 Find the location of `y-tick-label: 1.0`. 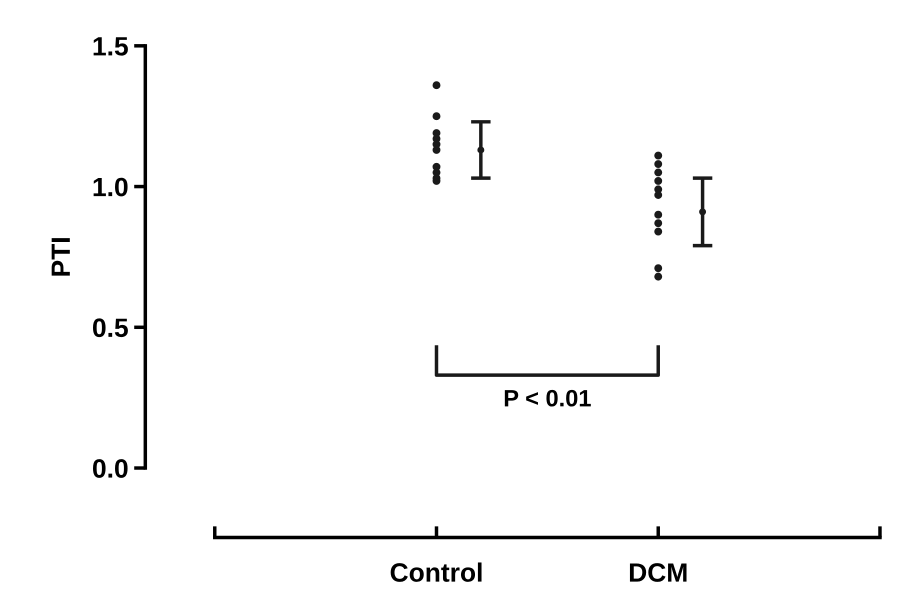

y-tick-label: 1.0 is located at coordinates (111, 187).